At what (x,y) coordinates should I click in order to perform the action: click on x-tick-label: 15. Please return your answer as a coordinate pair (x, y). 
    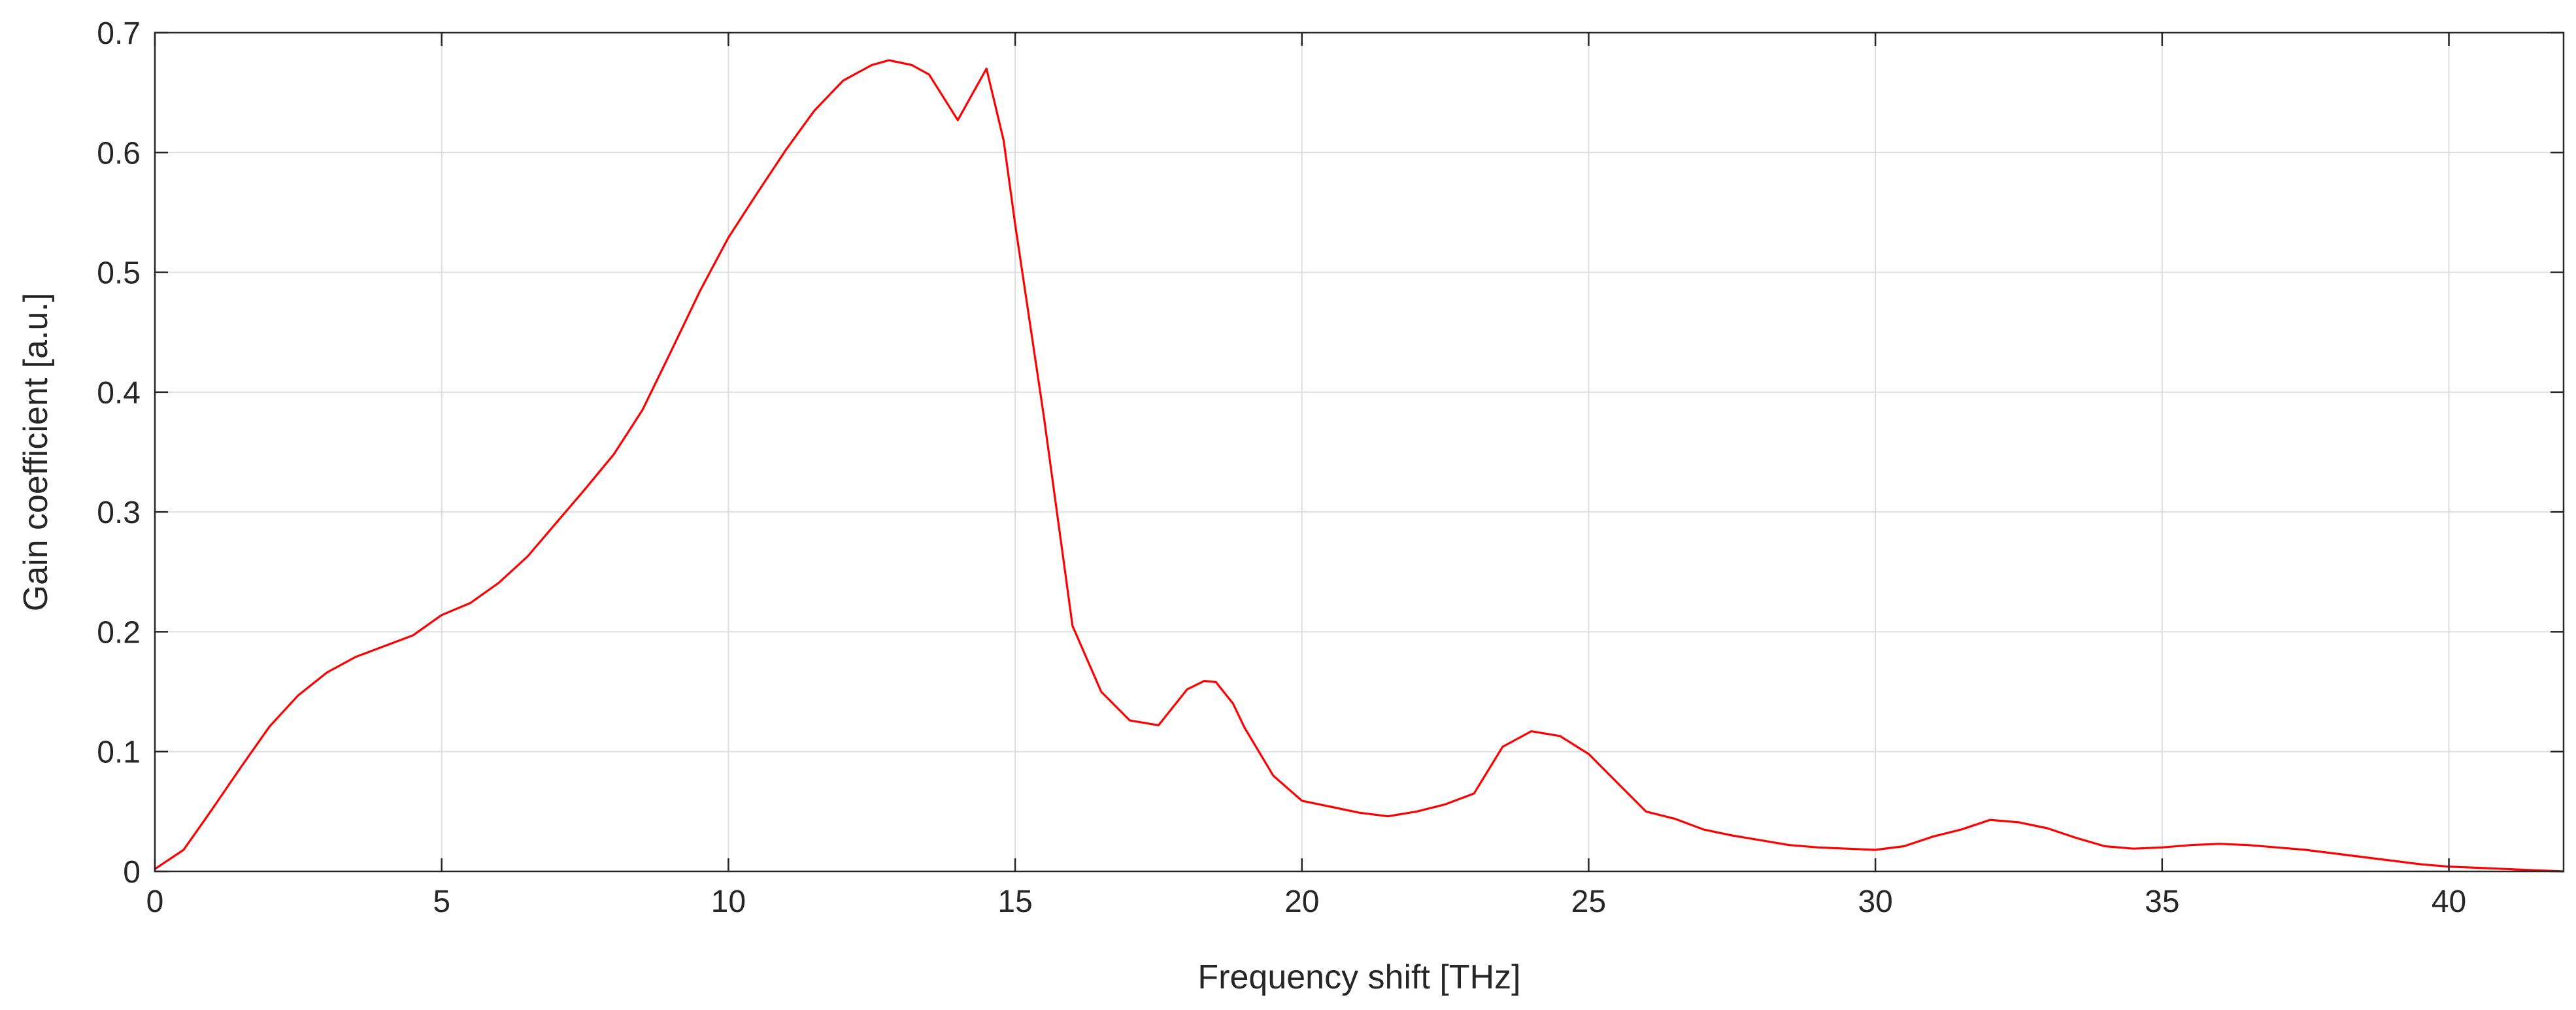
    Looking at the image, I should click on (1015, 901).